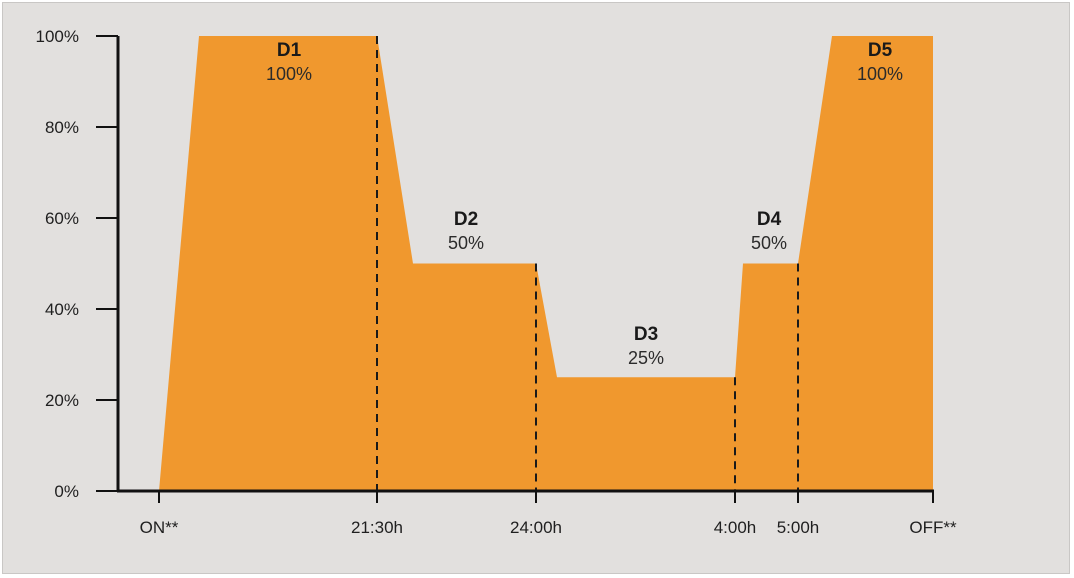 This screenshot has width=1074, height=578. I want to click on segment-name: D2, so click(466, 219).